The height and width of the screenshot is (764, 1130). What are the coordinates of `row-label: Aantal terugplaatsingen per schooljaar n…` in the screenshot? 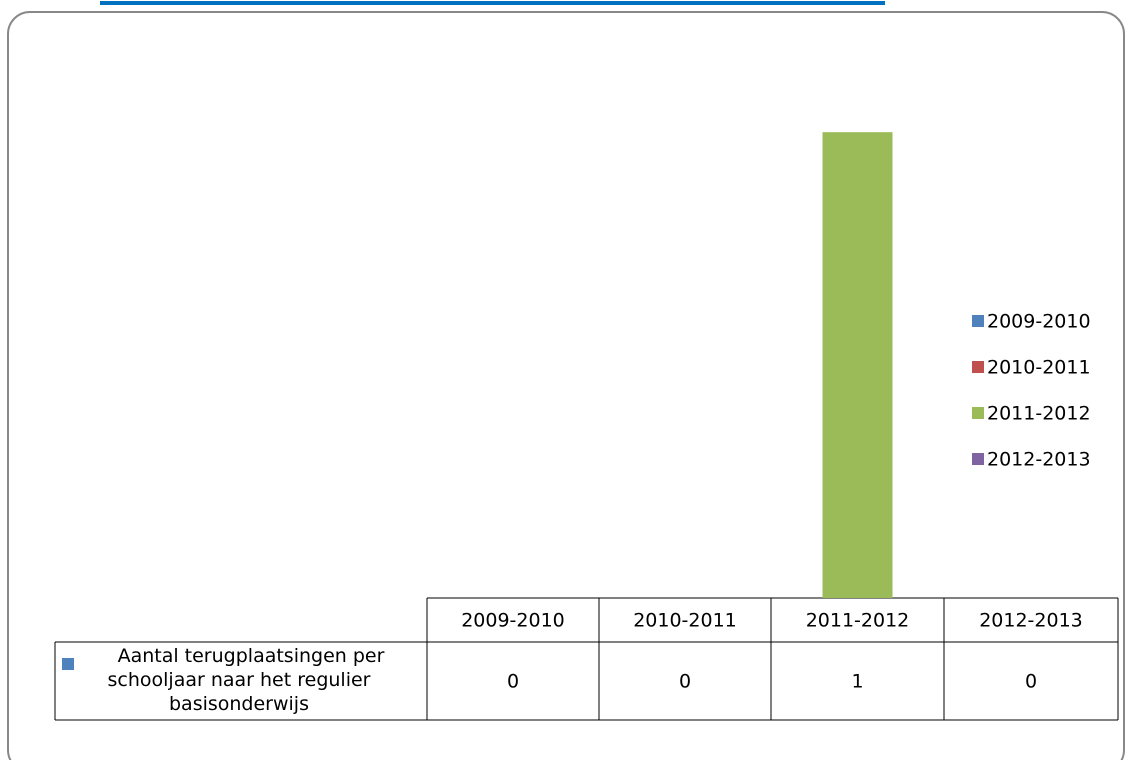 It's located at (246, 680).